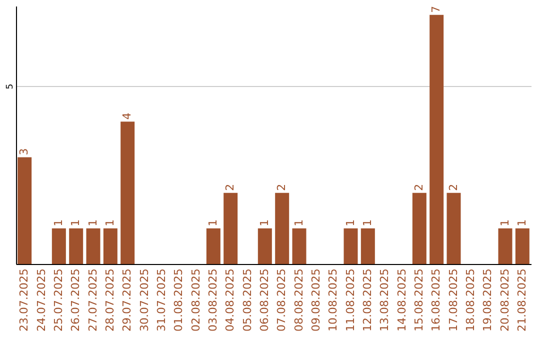 The height and width of the screenshot is (340, 540). What do you see at coordinates (195, 300) in the screenshot?
I see `x-tick-label: 02.08.2025` at bounding box center [195, 300].